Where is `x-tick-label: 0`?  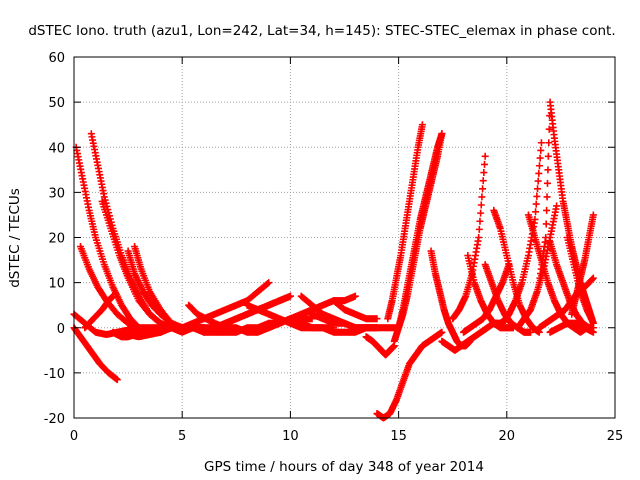 x-tick-label: 0 is located at coordinates (74, 436).